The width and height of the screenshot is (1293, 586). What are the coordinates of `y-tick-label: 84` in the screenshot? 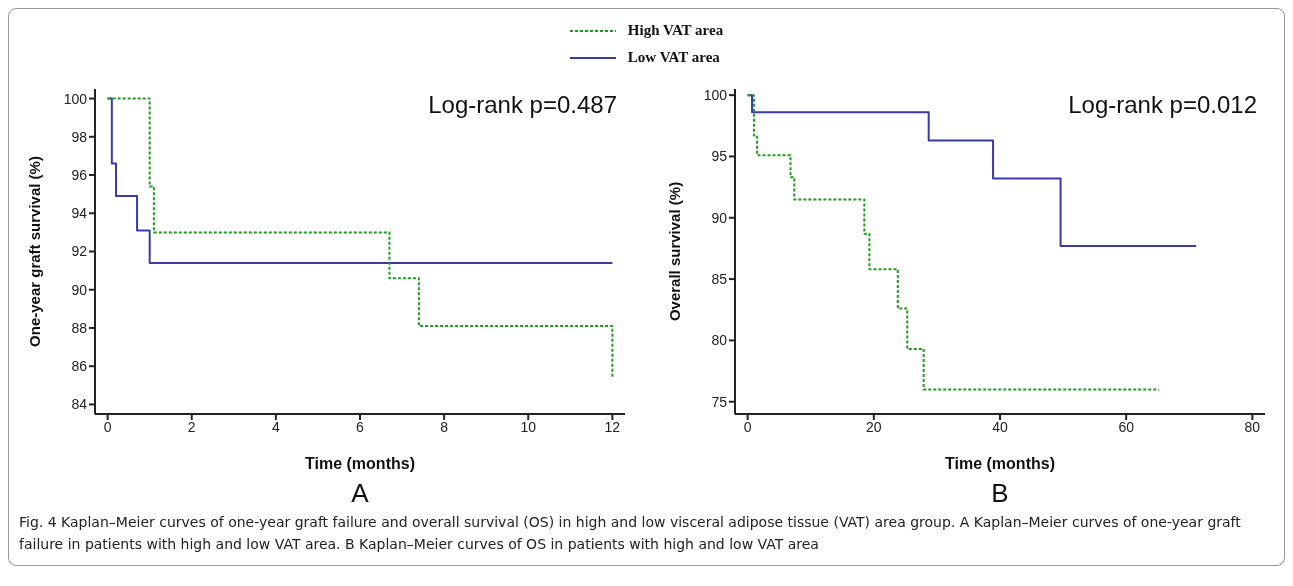 It's located at (79, 404).